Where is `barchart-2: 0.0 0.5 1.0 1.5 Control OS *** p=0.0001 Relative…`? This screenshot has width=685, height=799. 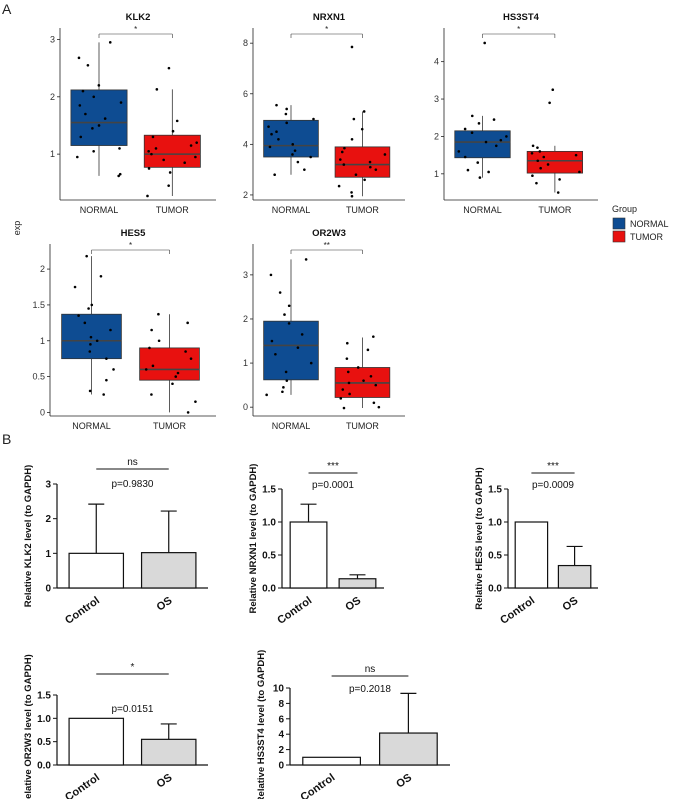
barchart-2: 0.0 0.5 1.0 1.5 Control OS *** p=0.0001 Relative… is located at coordinates (316, 544).